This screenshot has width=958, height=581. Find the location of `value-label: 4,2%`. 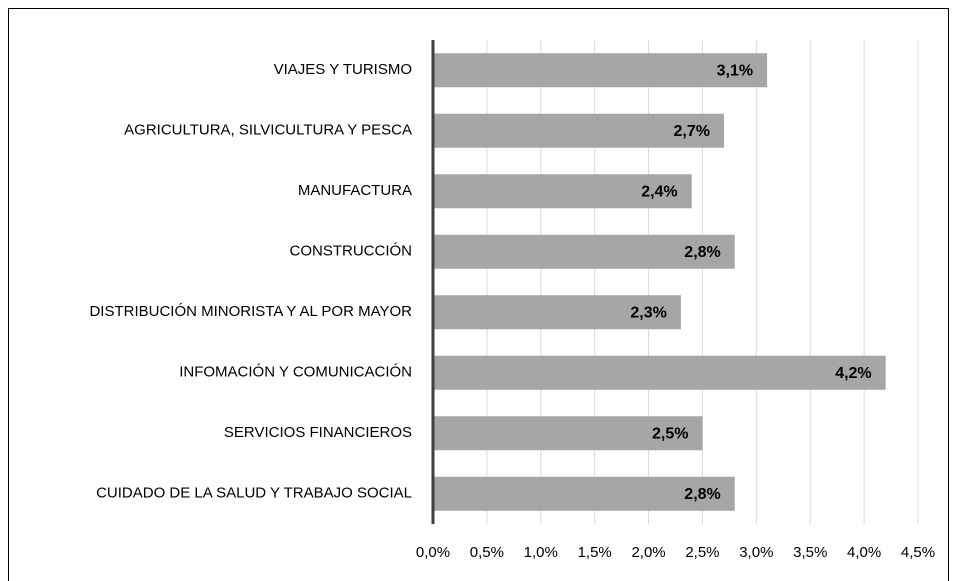

value-label: 4,2% is located at coordinates (853, 373).